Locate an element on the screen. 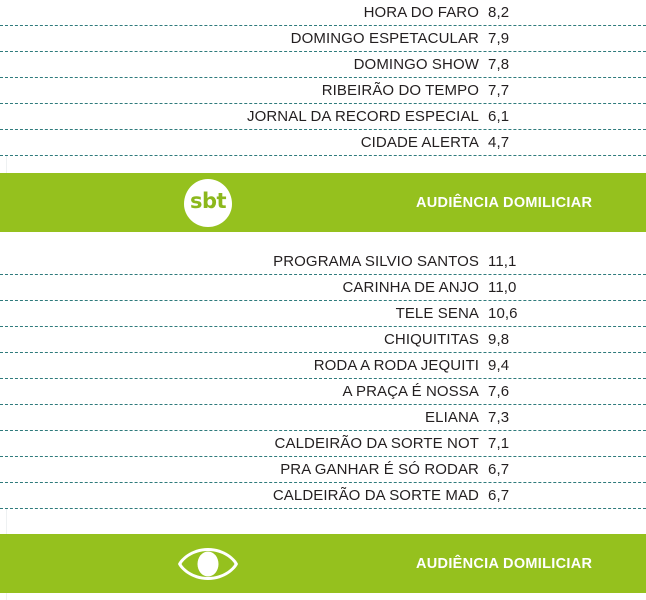  program-name: TELE SENA is located at coordinates (437, 313).